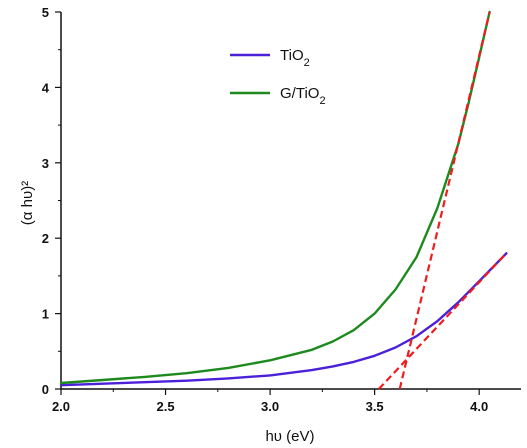  What do you see at coordinates (27, 203) in the screenshot?
I see `y-axis-label: (α hυ)²` at bounding box center [27, 203].